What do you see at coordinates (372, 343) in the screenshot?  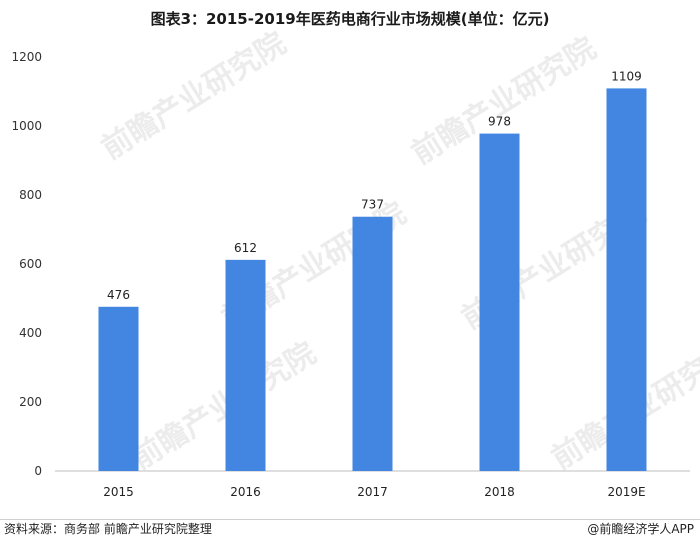 I see `bar-2017` at bounding box center [372, 343].